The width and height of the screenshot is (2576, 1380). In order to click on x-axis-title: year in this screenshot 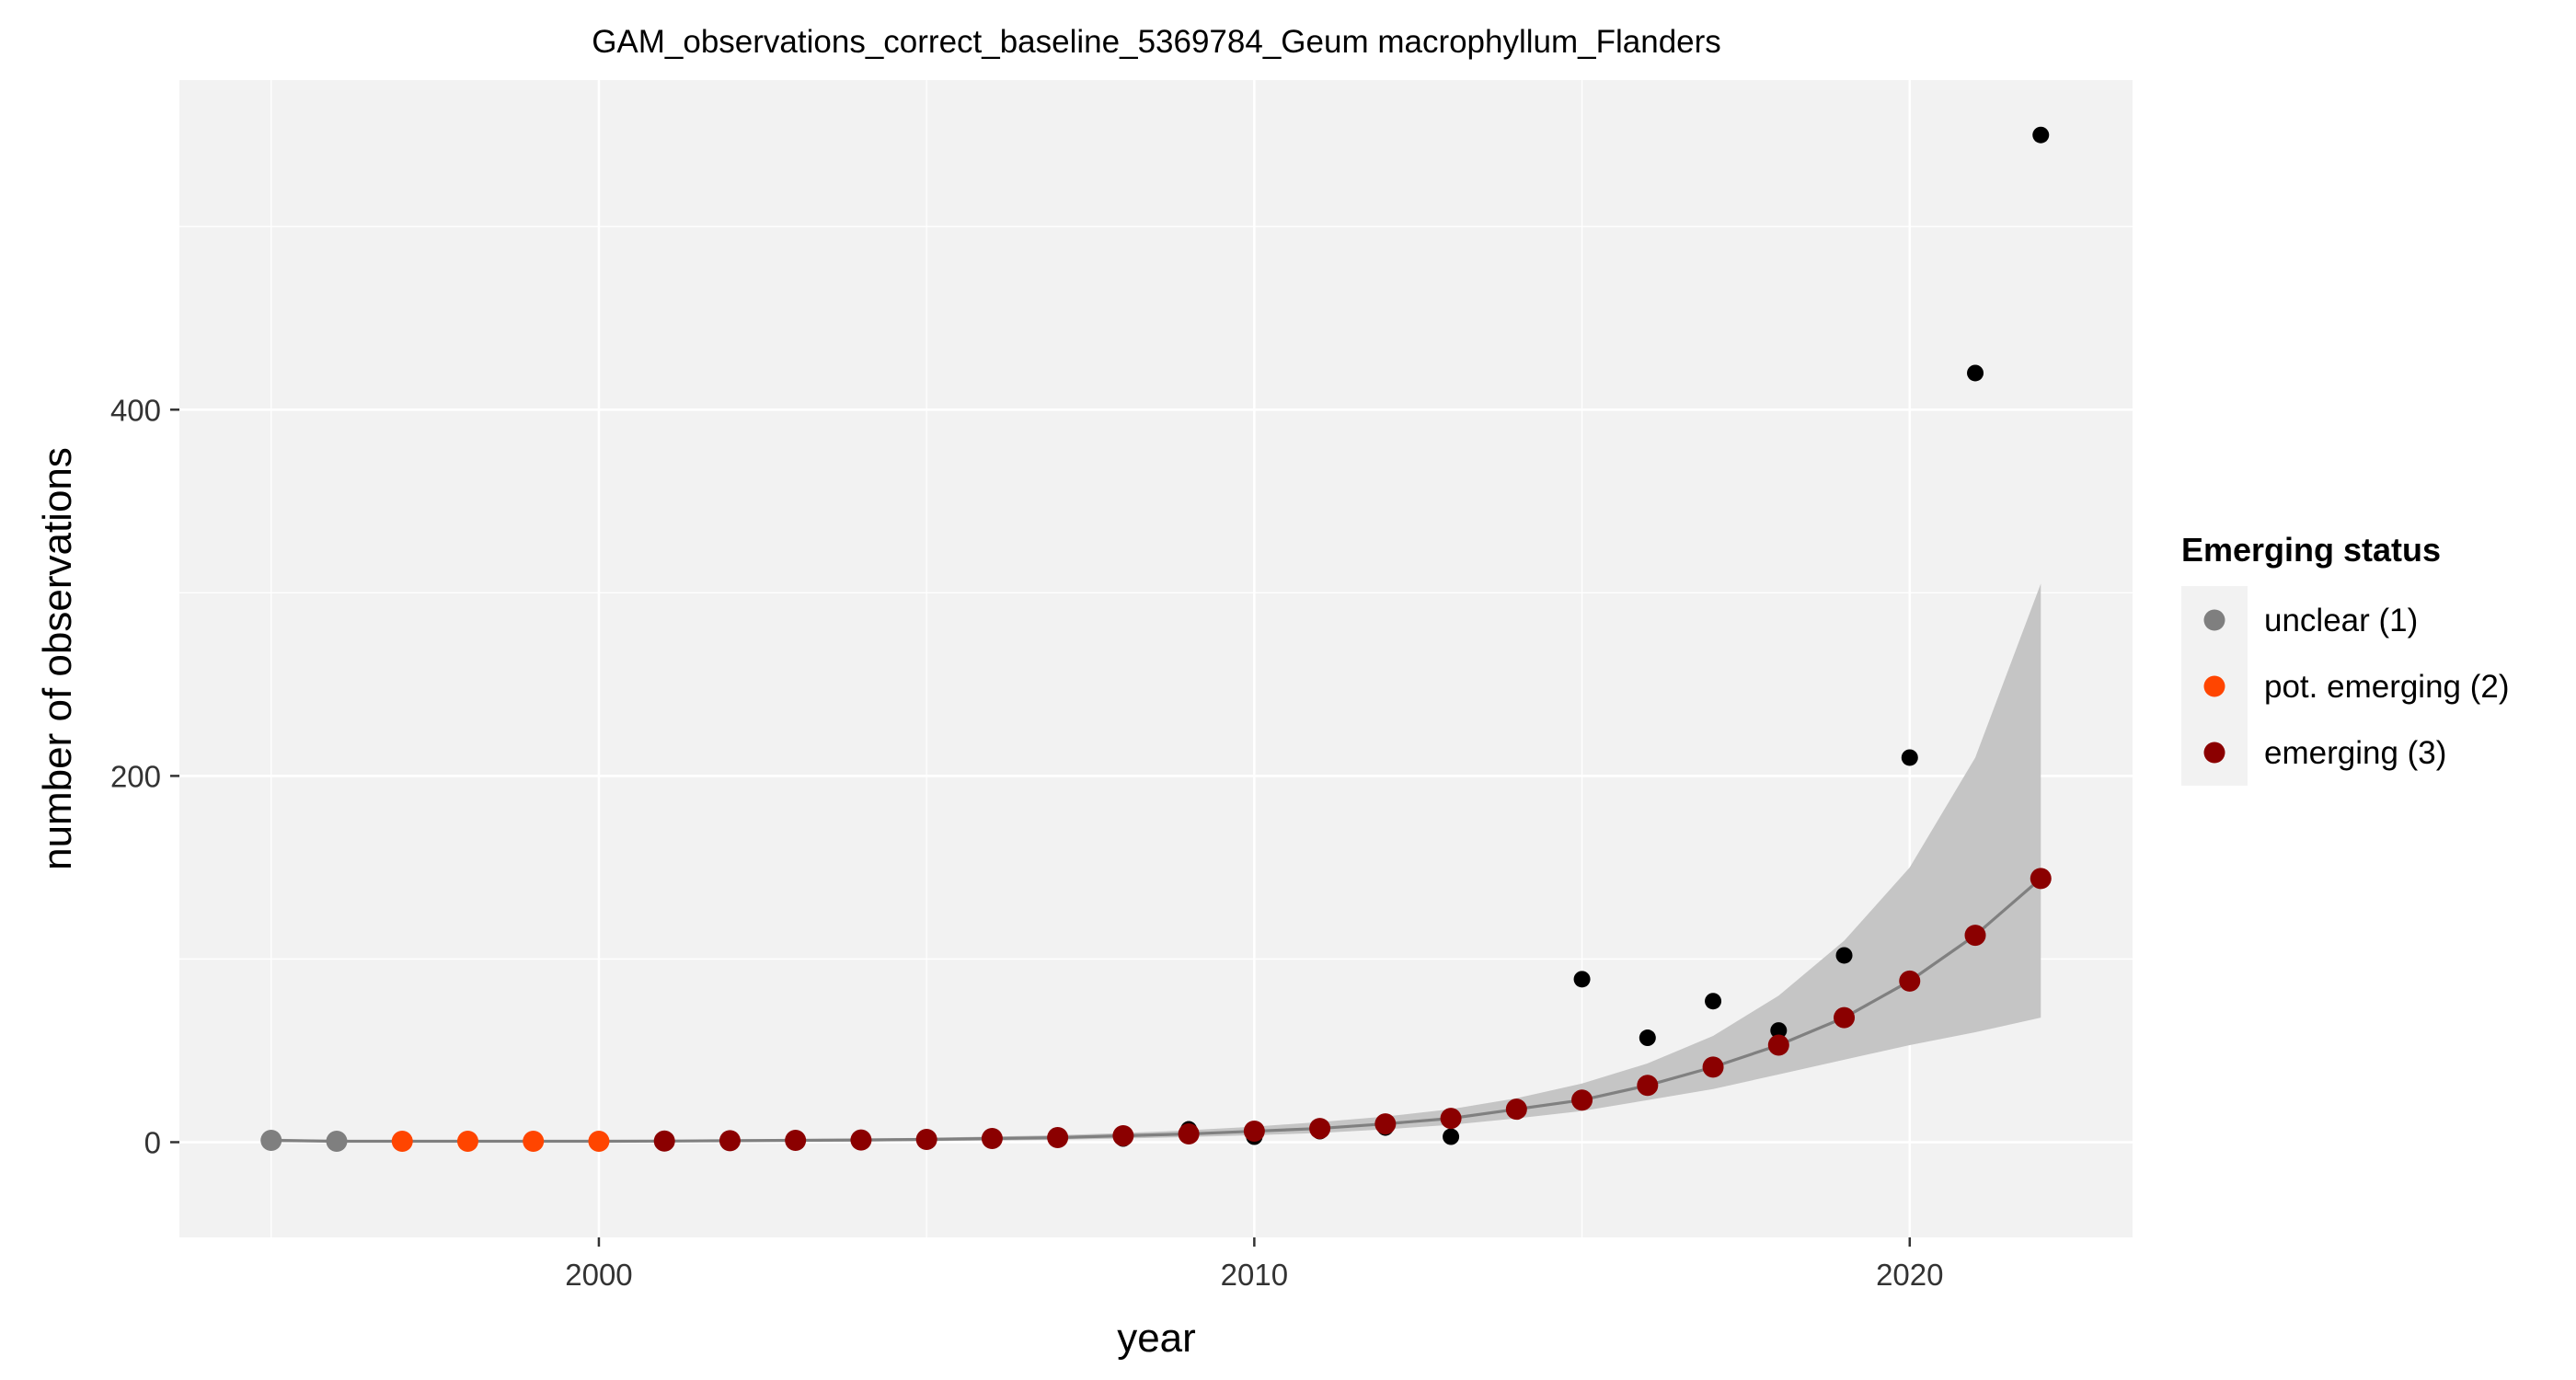, I will do `click(1156, 1338)`.